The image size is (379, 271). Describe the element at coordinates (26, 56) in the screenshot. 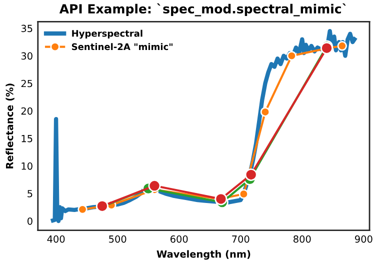

I see `y-tick-label: 30` at that location.